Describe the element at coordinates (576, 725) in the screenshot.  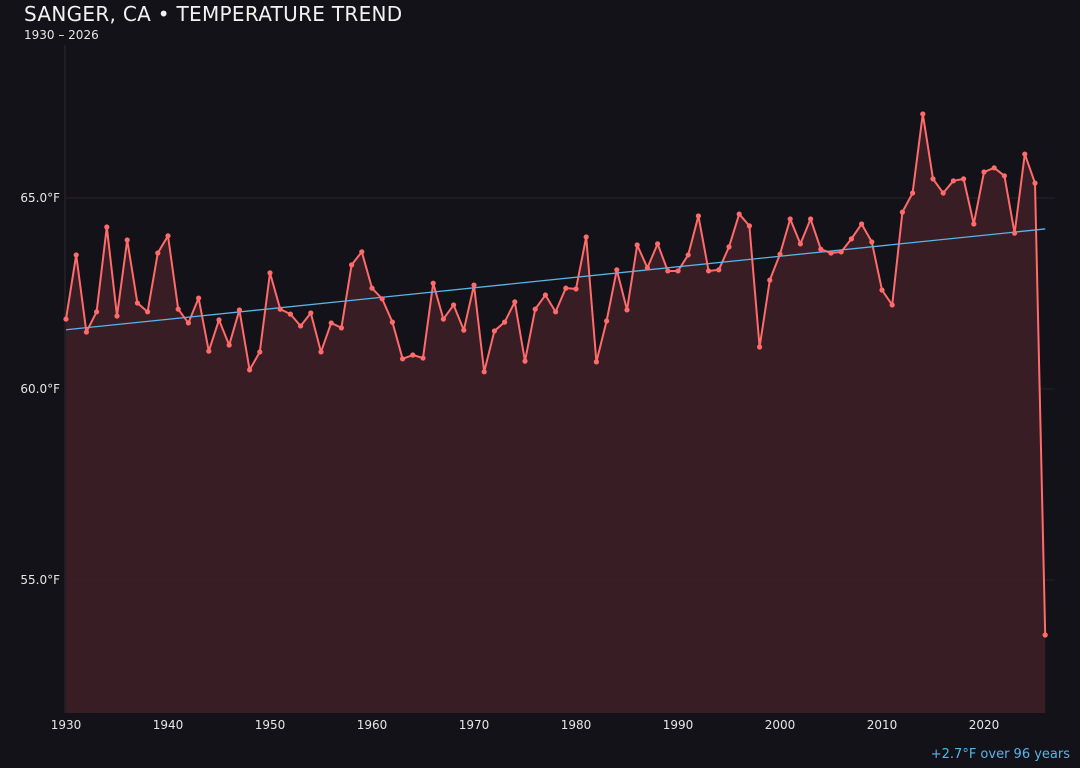
I see `x-tick-label: 1980` at that location.